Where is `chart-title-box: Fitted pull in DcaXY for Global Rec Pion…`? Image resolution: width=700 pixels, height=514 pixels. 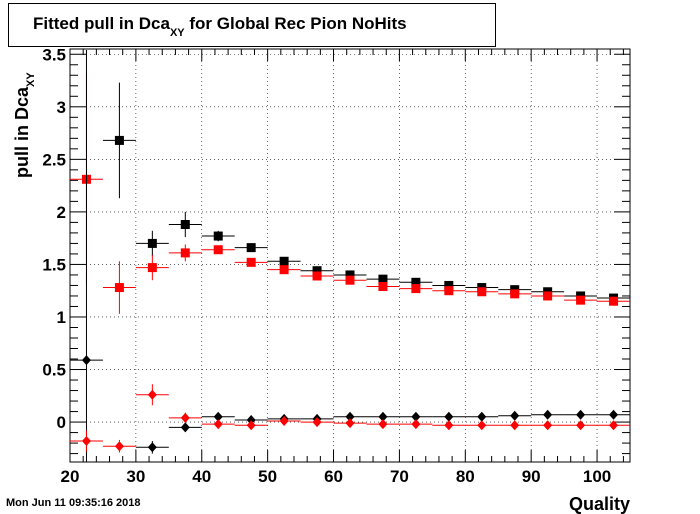 chart-title-box: Fitted pull in DcaXY for Global Rec Pion… is located at coordinates (252, 25).